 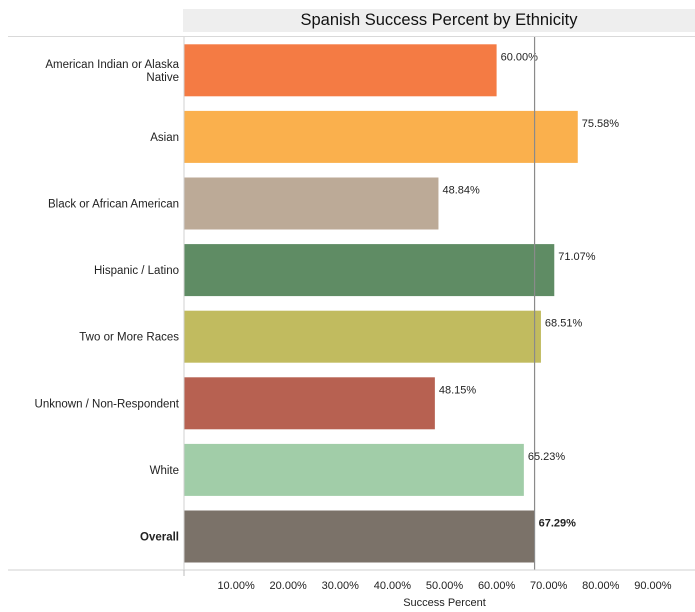 I want to click on category-label: Hispanic / Latino, so click(x=136, y=271).